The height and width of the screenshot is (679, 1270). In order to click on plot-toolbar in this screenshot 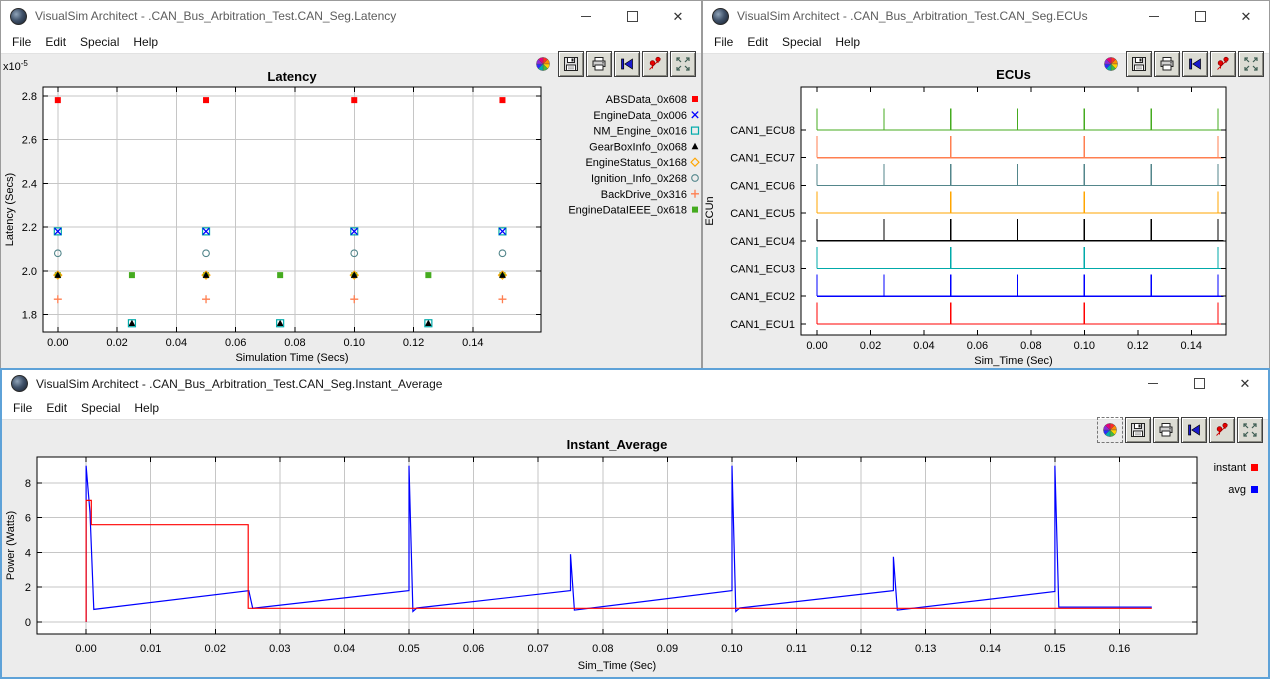, I will do `click(613, 64)`.